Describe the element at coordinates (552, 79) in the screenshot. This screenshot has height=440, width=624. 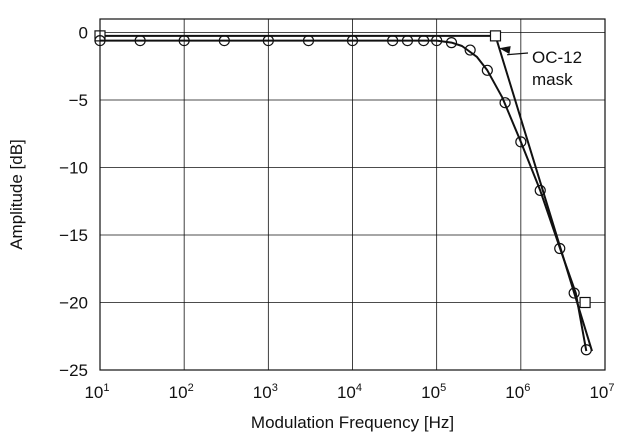
I see `annotation-text: mask` at that location.